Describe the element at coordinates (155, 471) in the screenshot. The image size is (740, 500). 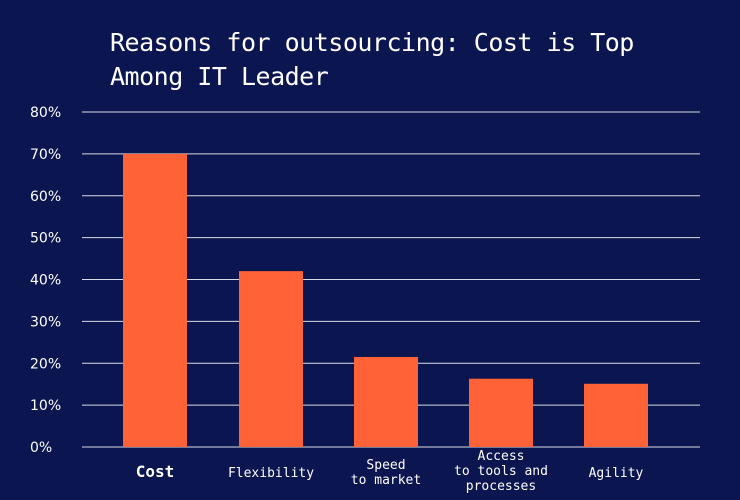
I see `x-tick-label: Cost` at that location.